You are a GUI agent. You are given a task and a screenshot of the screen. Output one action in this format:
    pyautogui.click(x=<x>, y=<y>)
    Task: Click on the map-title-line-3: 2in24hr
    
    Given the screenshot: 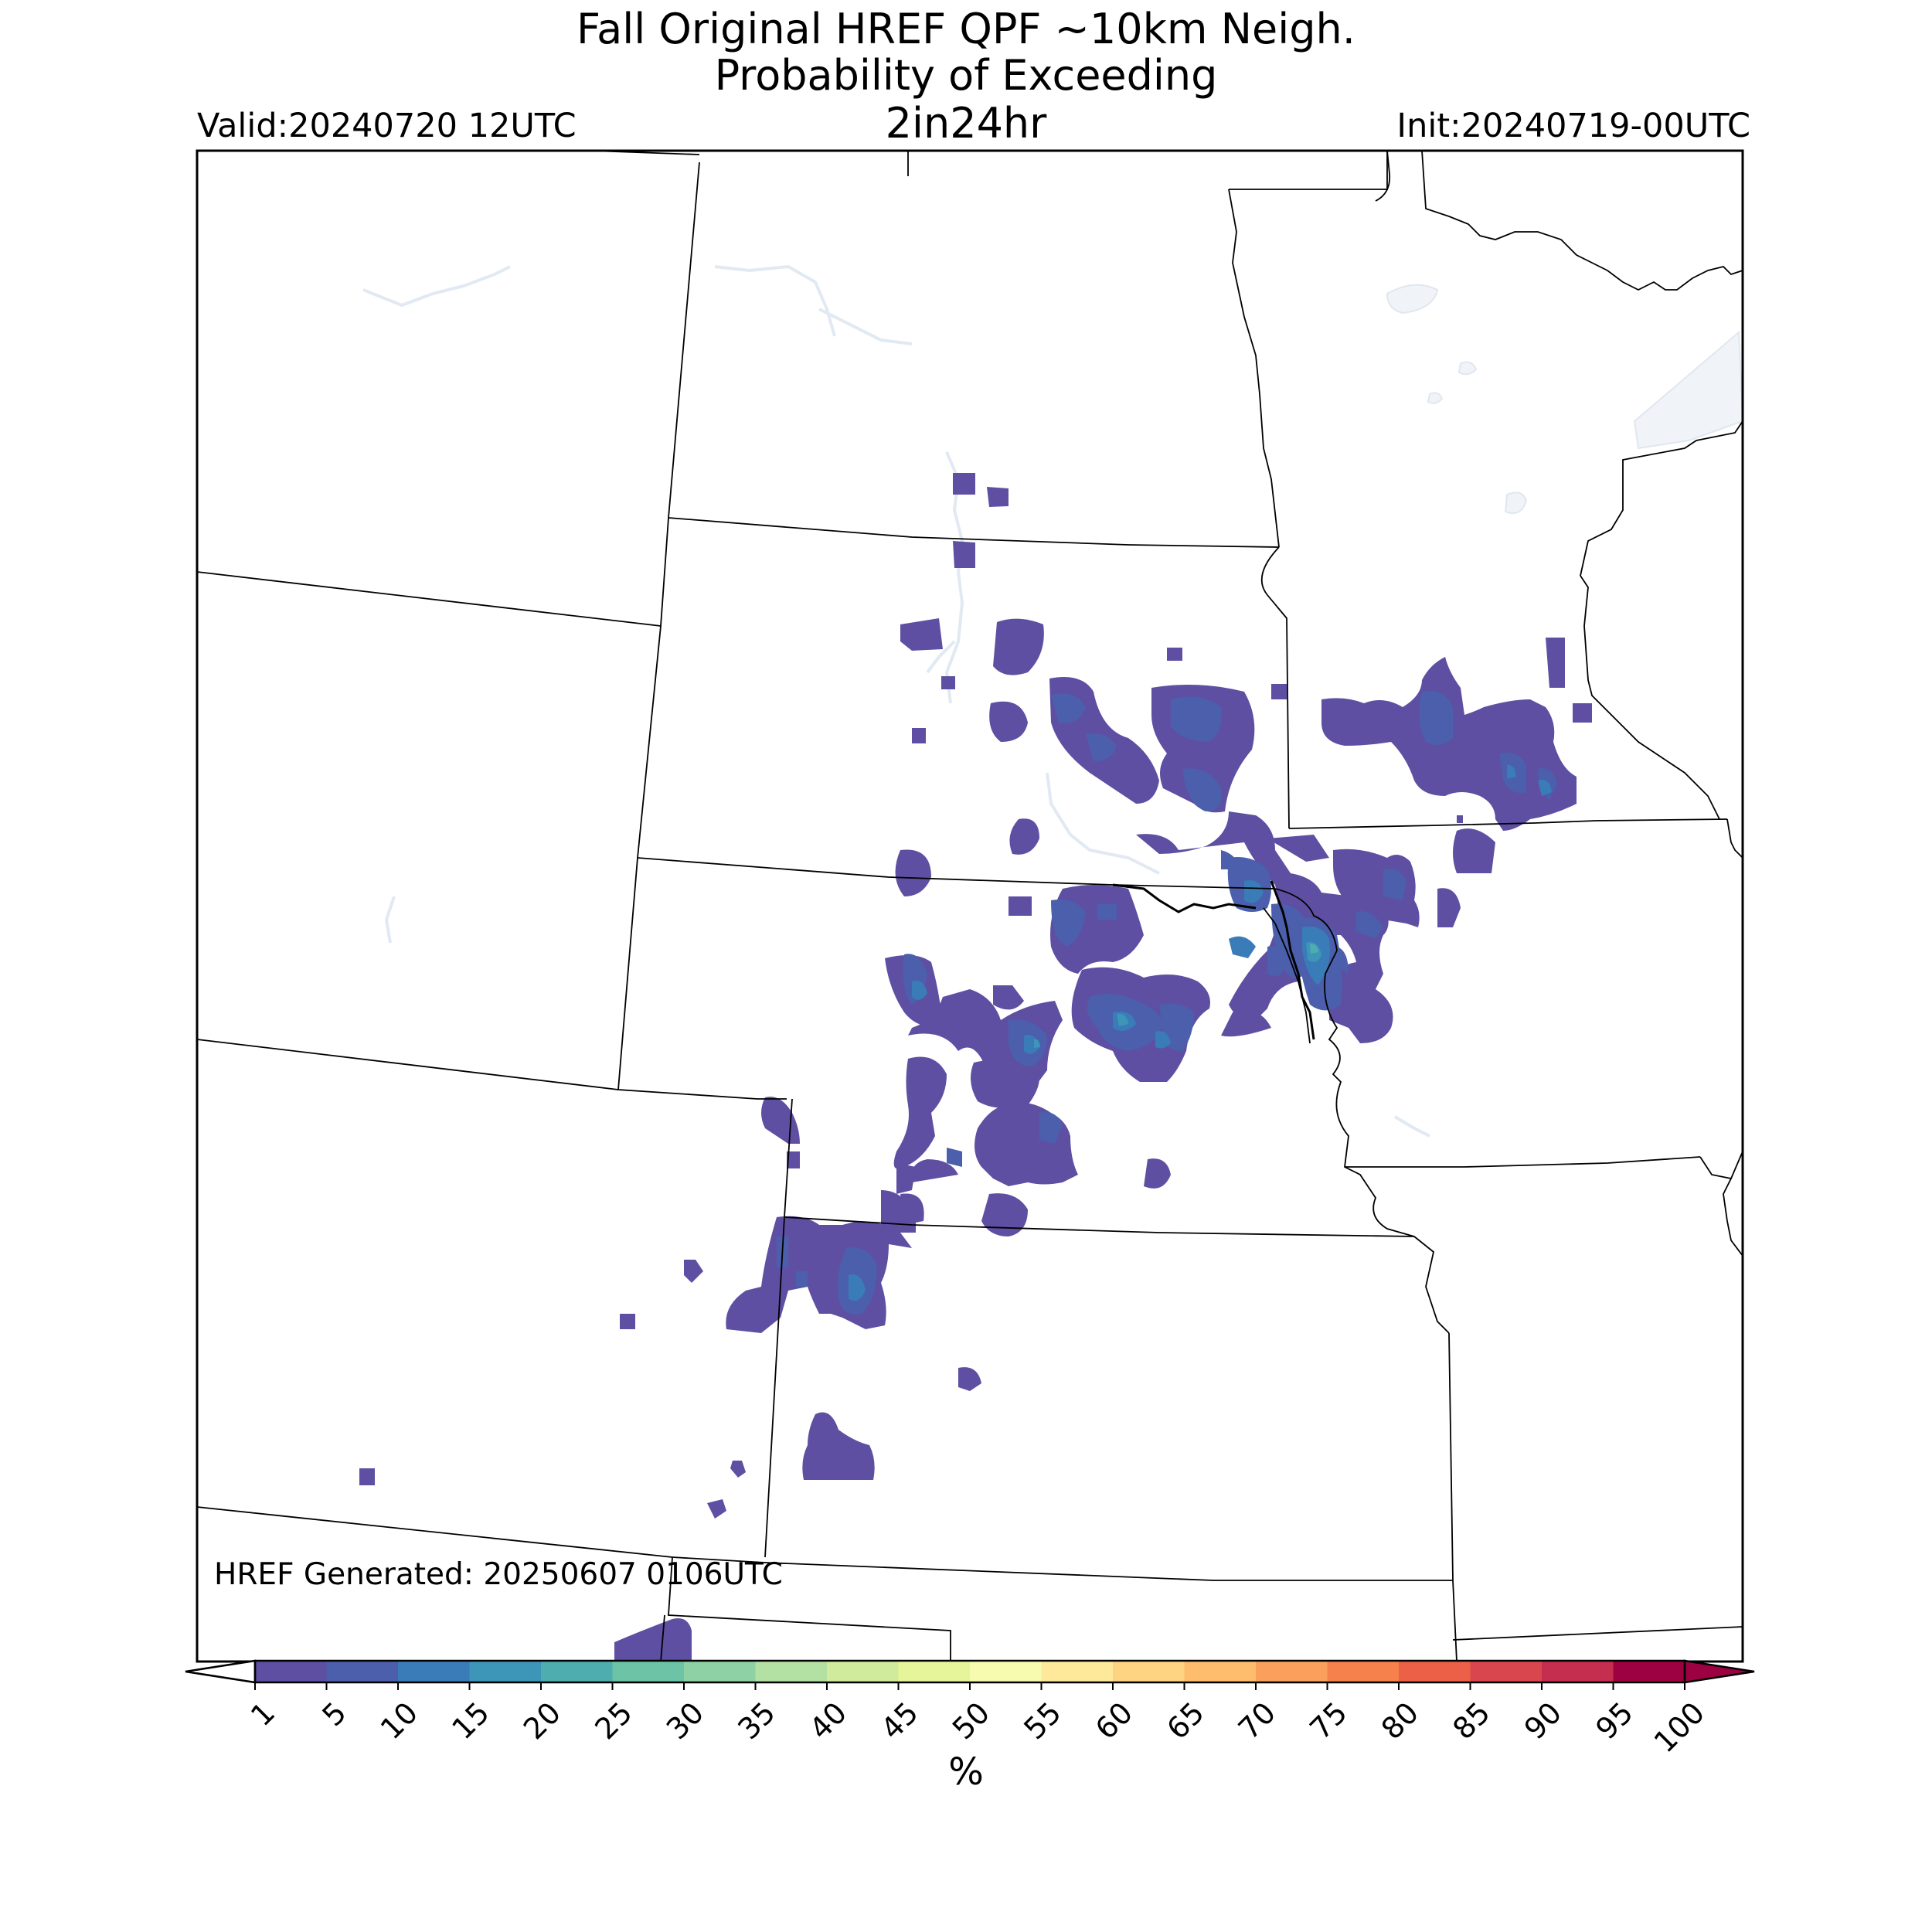 What is the action you would take?
    pyautogui.click(x=966, y=124)
    